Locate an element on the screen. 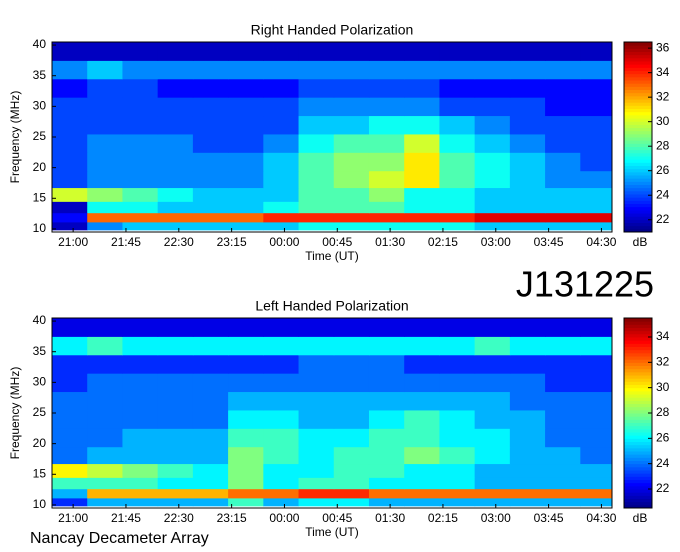 Image resolution: width=680 pixels, height=552 pixels. y-tick-label: 20 is located at coordinates (40, 443).